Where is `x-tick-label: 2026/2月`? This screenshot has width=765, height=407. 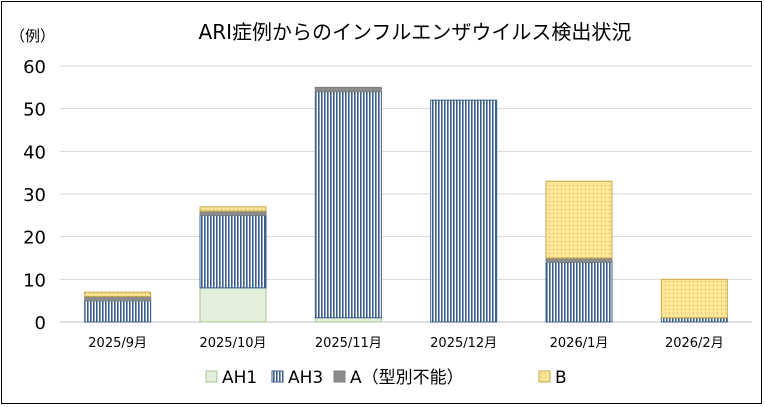 x-tick-label: 2026/2月 is located at coordinates (694, 343).